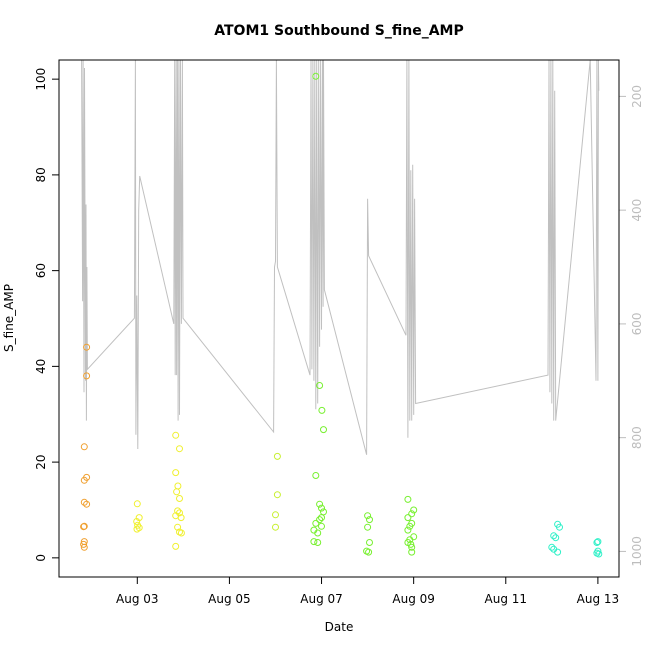 Image resolution: width=650 pixels, height=650 pixels. Describe the element at coordinates (637, 323) in the screenshot. I see `y2-tick-label: 600` at that location.